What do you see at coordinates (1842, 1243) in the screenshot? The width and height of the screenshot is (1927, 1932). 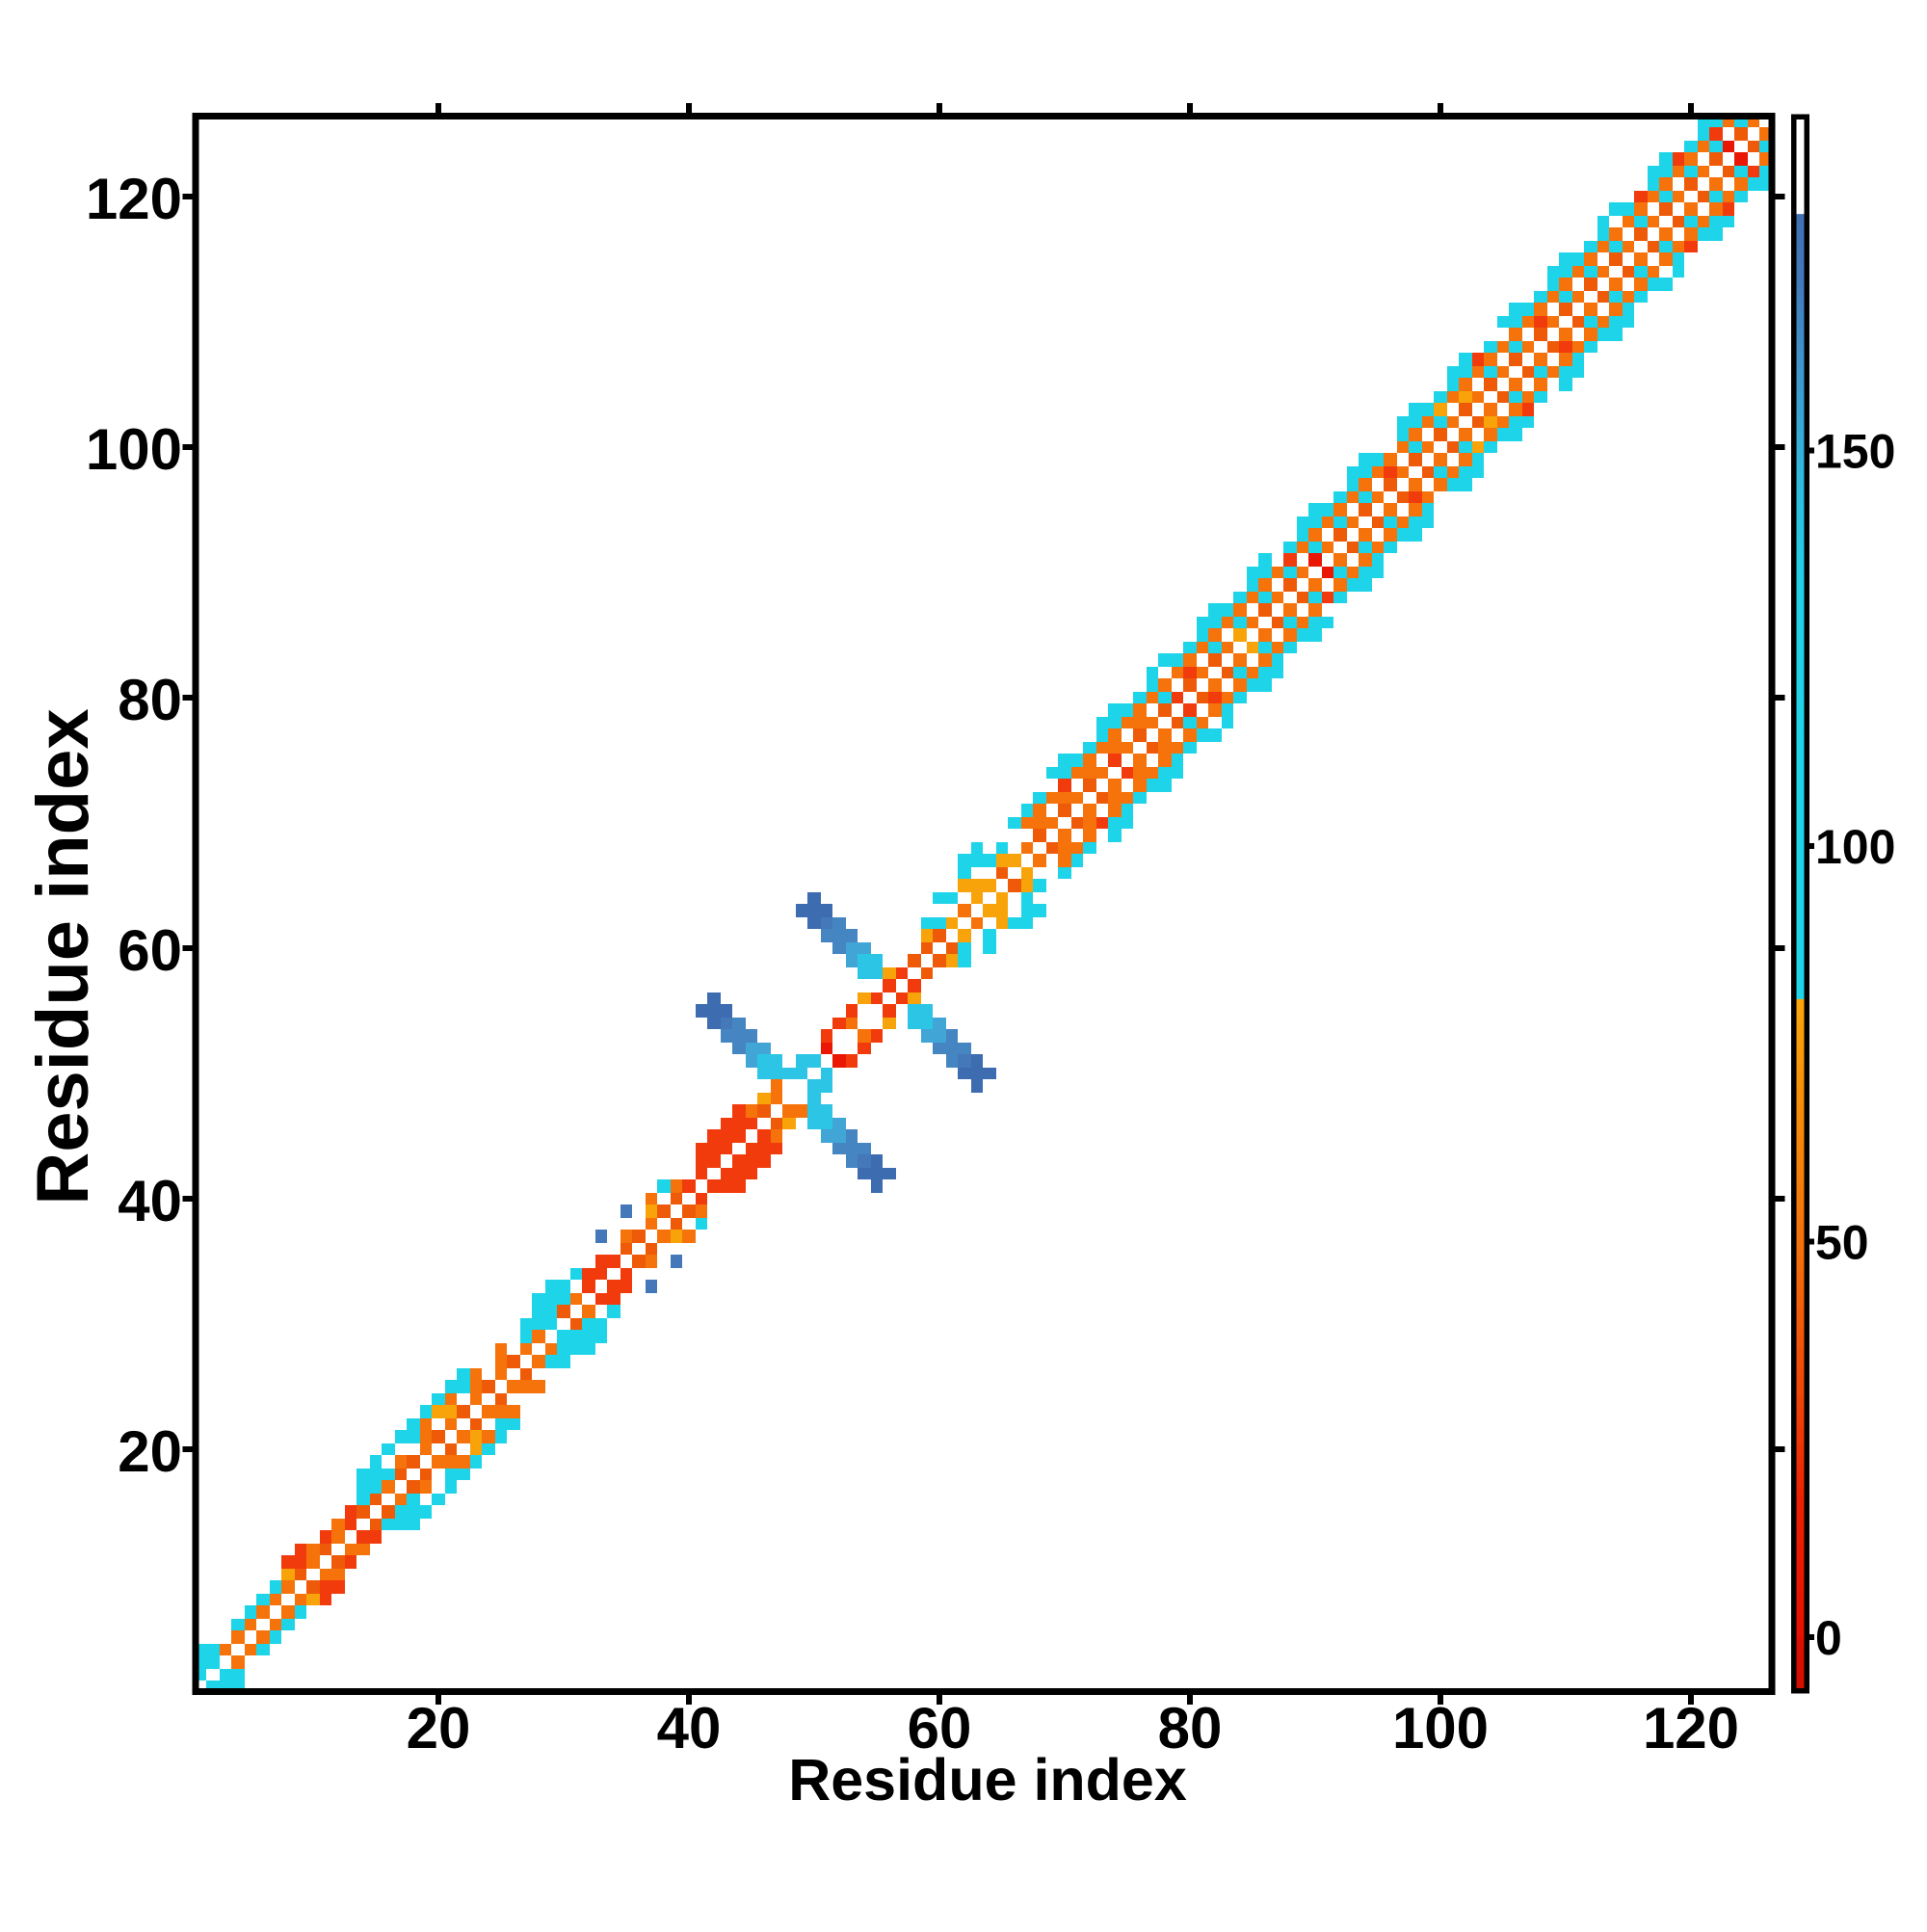 I see `svg-text: 50` at bounding box center [1842, 1243].